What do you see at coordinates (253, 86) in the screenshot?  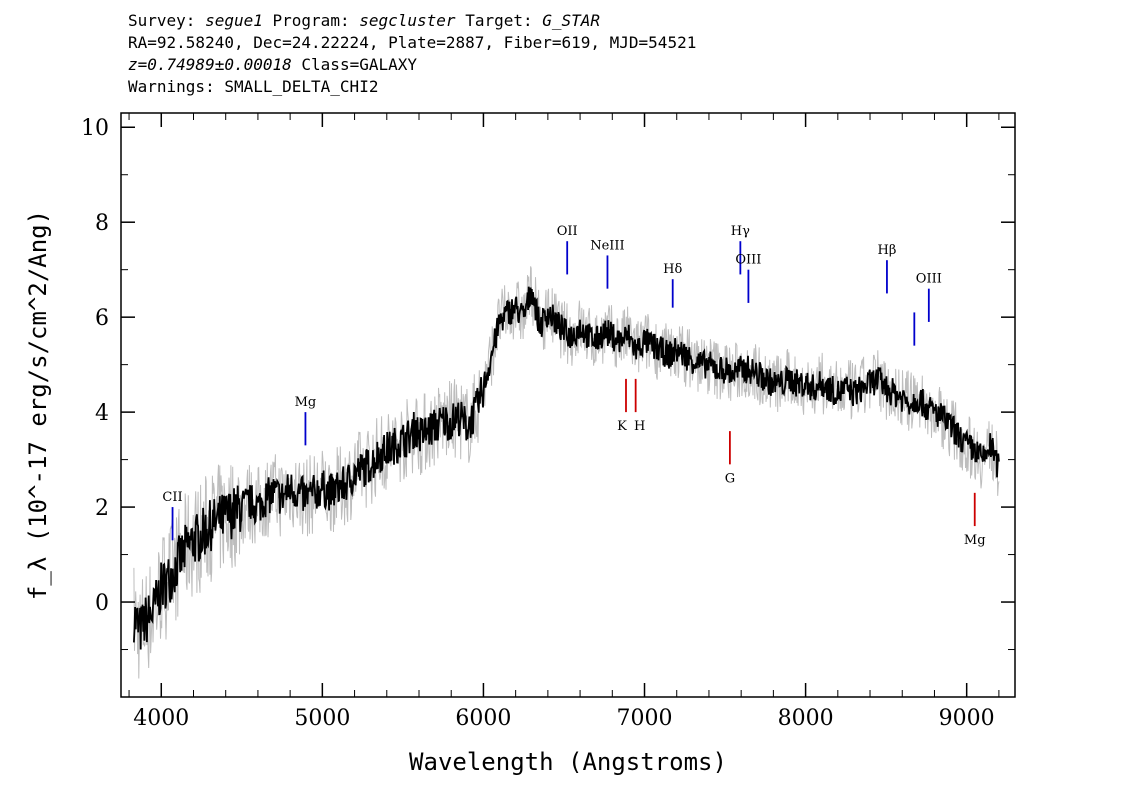 I see `header-warnings: Warnings: SMALL_DELTA_CHI2` at bounding box center [253, 86].